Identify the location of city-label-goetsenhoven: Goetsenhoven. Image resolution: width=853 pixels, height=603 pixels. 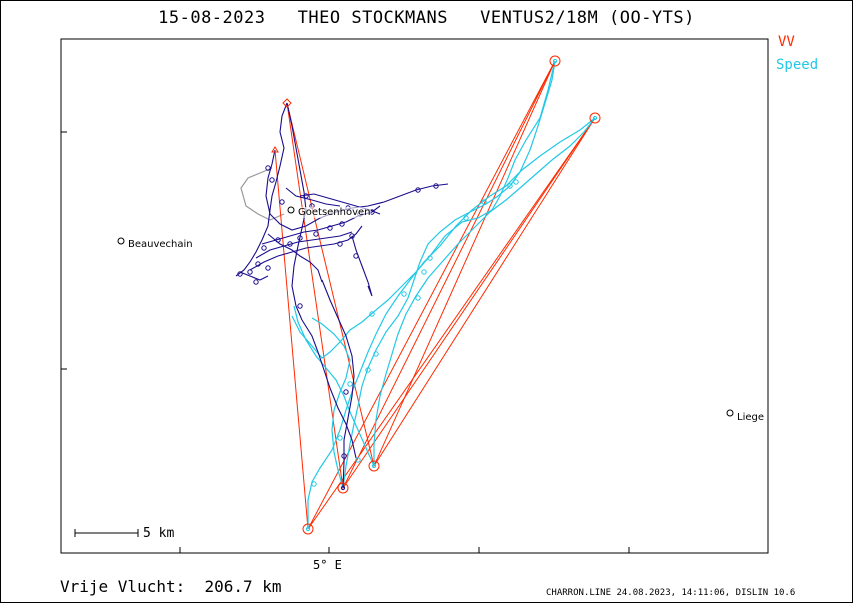
(334, 212).